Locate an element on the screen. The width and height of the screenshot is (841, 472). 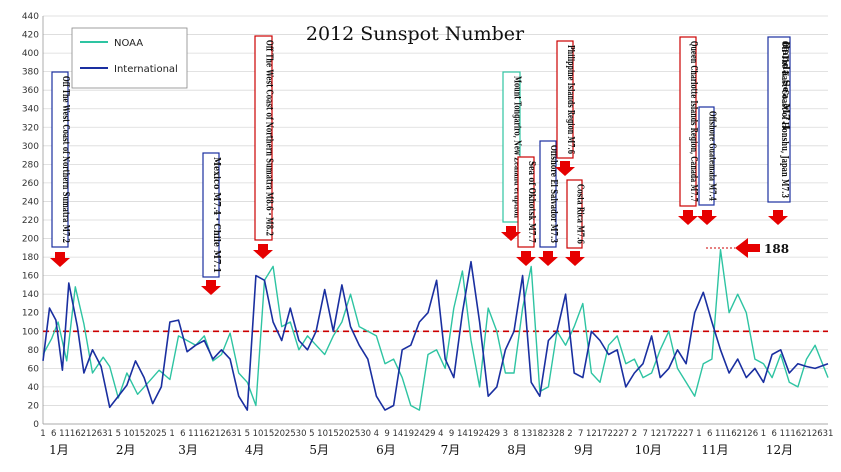
annotation-label: Off The East Coast of Honshu, Japan M7.3 is located at coordinates (784, 119).